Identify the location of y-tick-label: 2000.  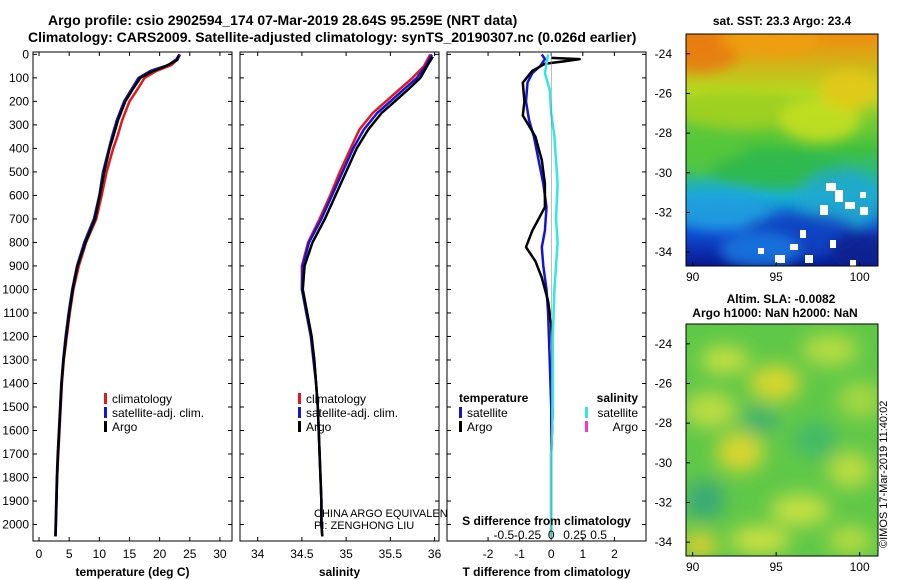
(15, 525).